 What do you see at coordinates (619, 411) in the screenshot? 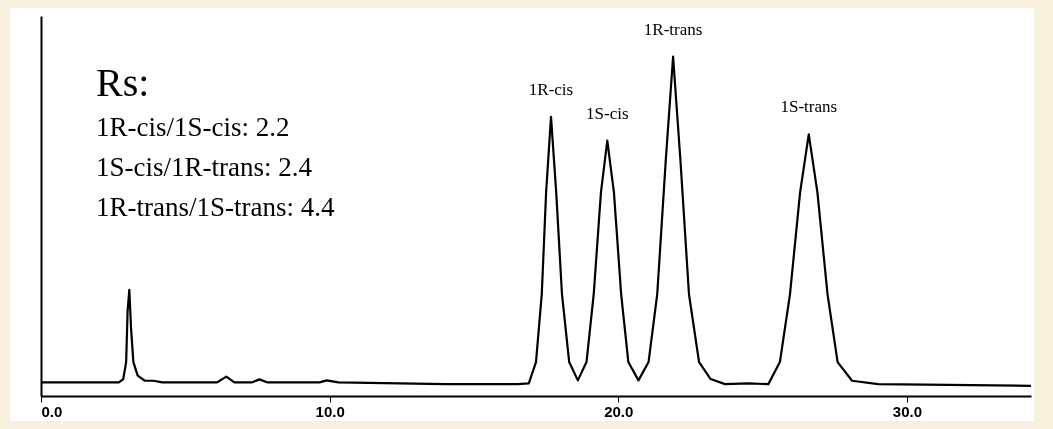
I see `x-tick-label: 20.0` at bounding box center [619, 411].